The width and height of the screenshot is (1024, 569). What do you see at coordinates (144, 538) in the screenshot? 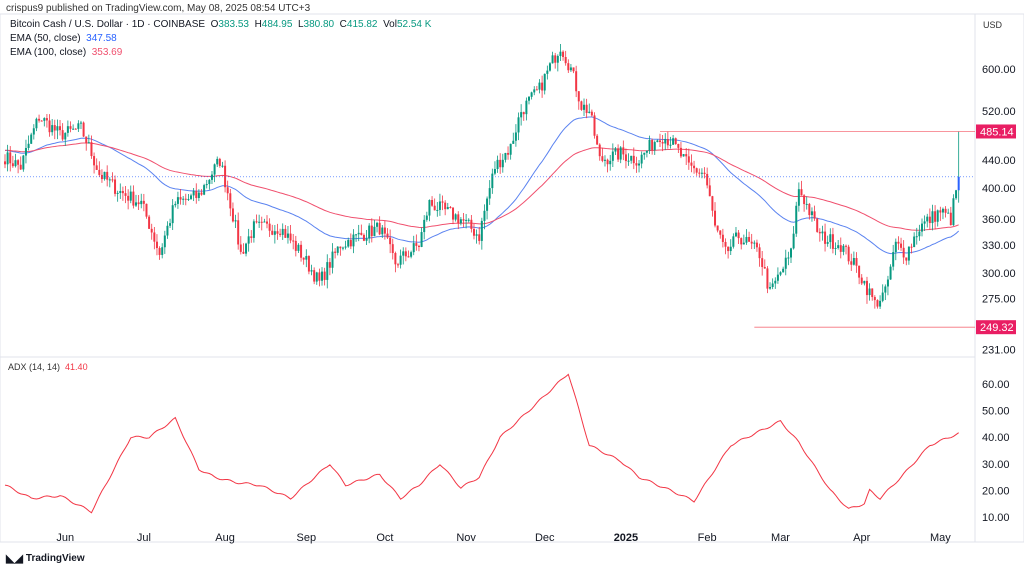
I see `x-tick: Jul` at bounding box center [144, 538].